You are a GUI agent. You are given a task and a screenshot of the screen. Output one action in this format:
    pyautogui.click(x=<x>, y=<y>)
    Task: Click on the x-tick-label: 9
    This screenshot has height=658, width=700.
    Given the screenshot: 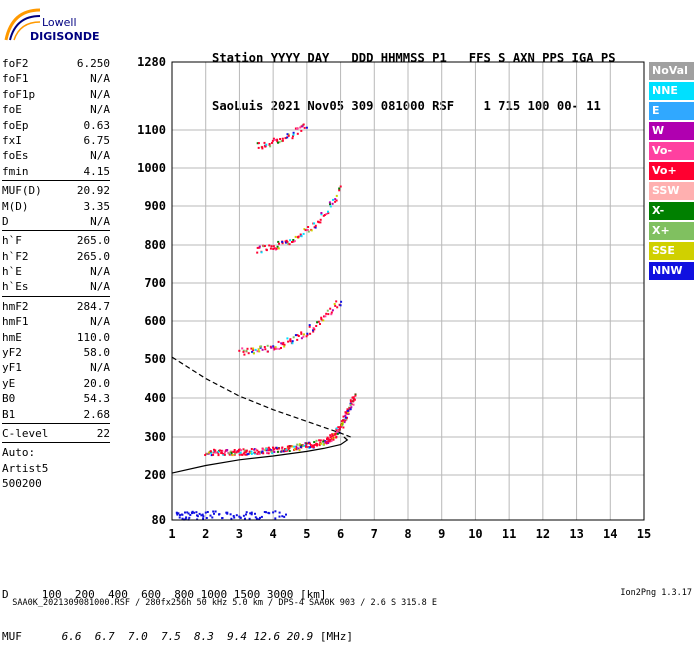 What is the action you would take?
    pyautogui.click(x=441, y=534)
    